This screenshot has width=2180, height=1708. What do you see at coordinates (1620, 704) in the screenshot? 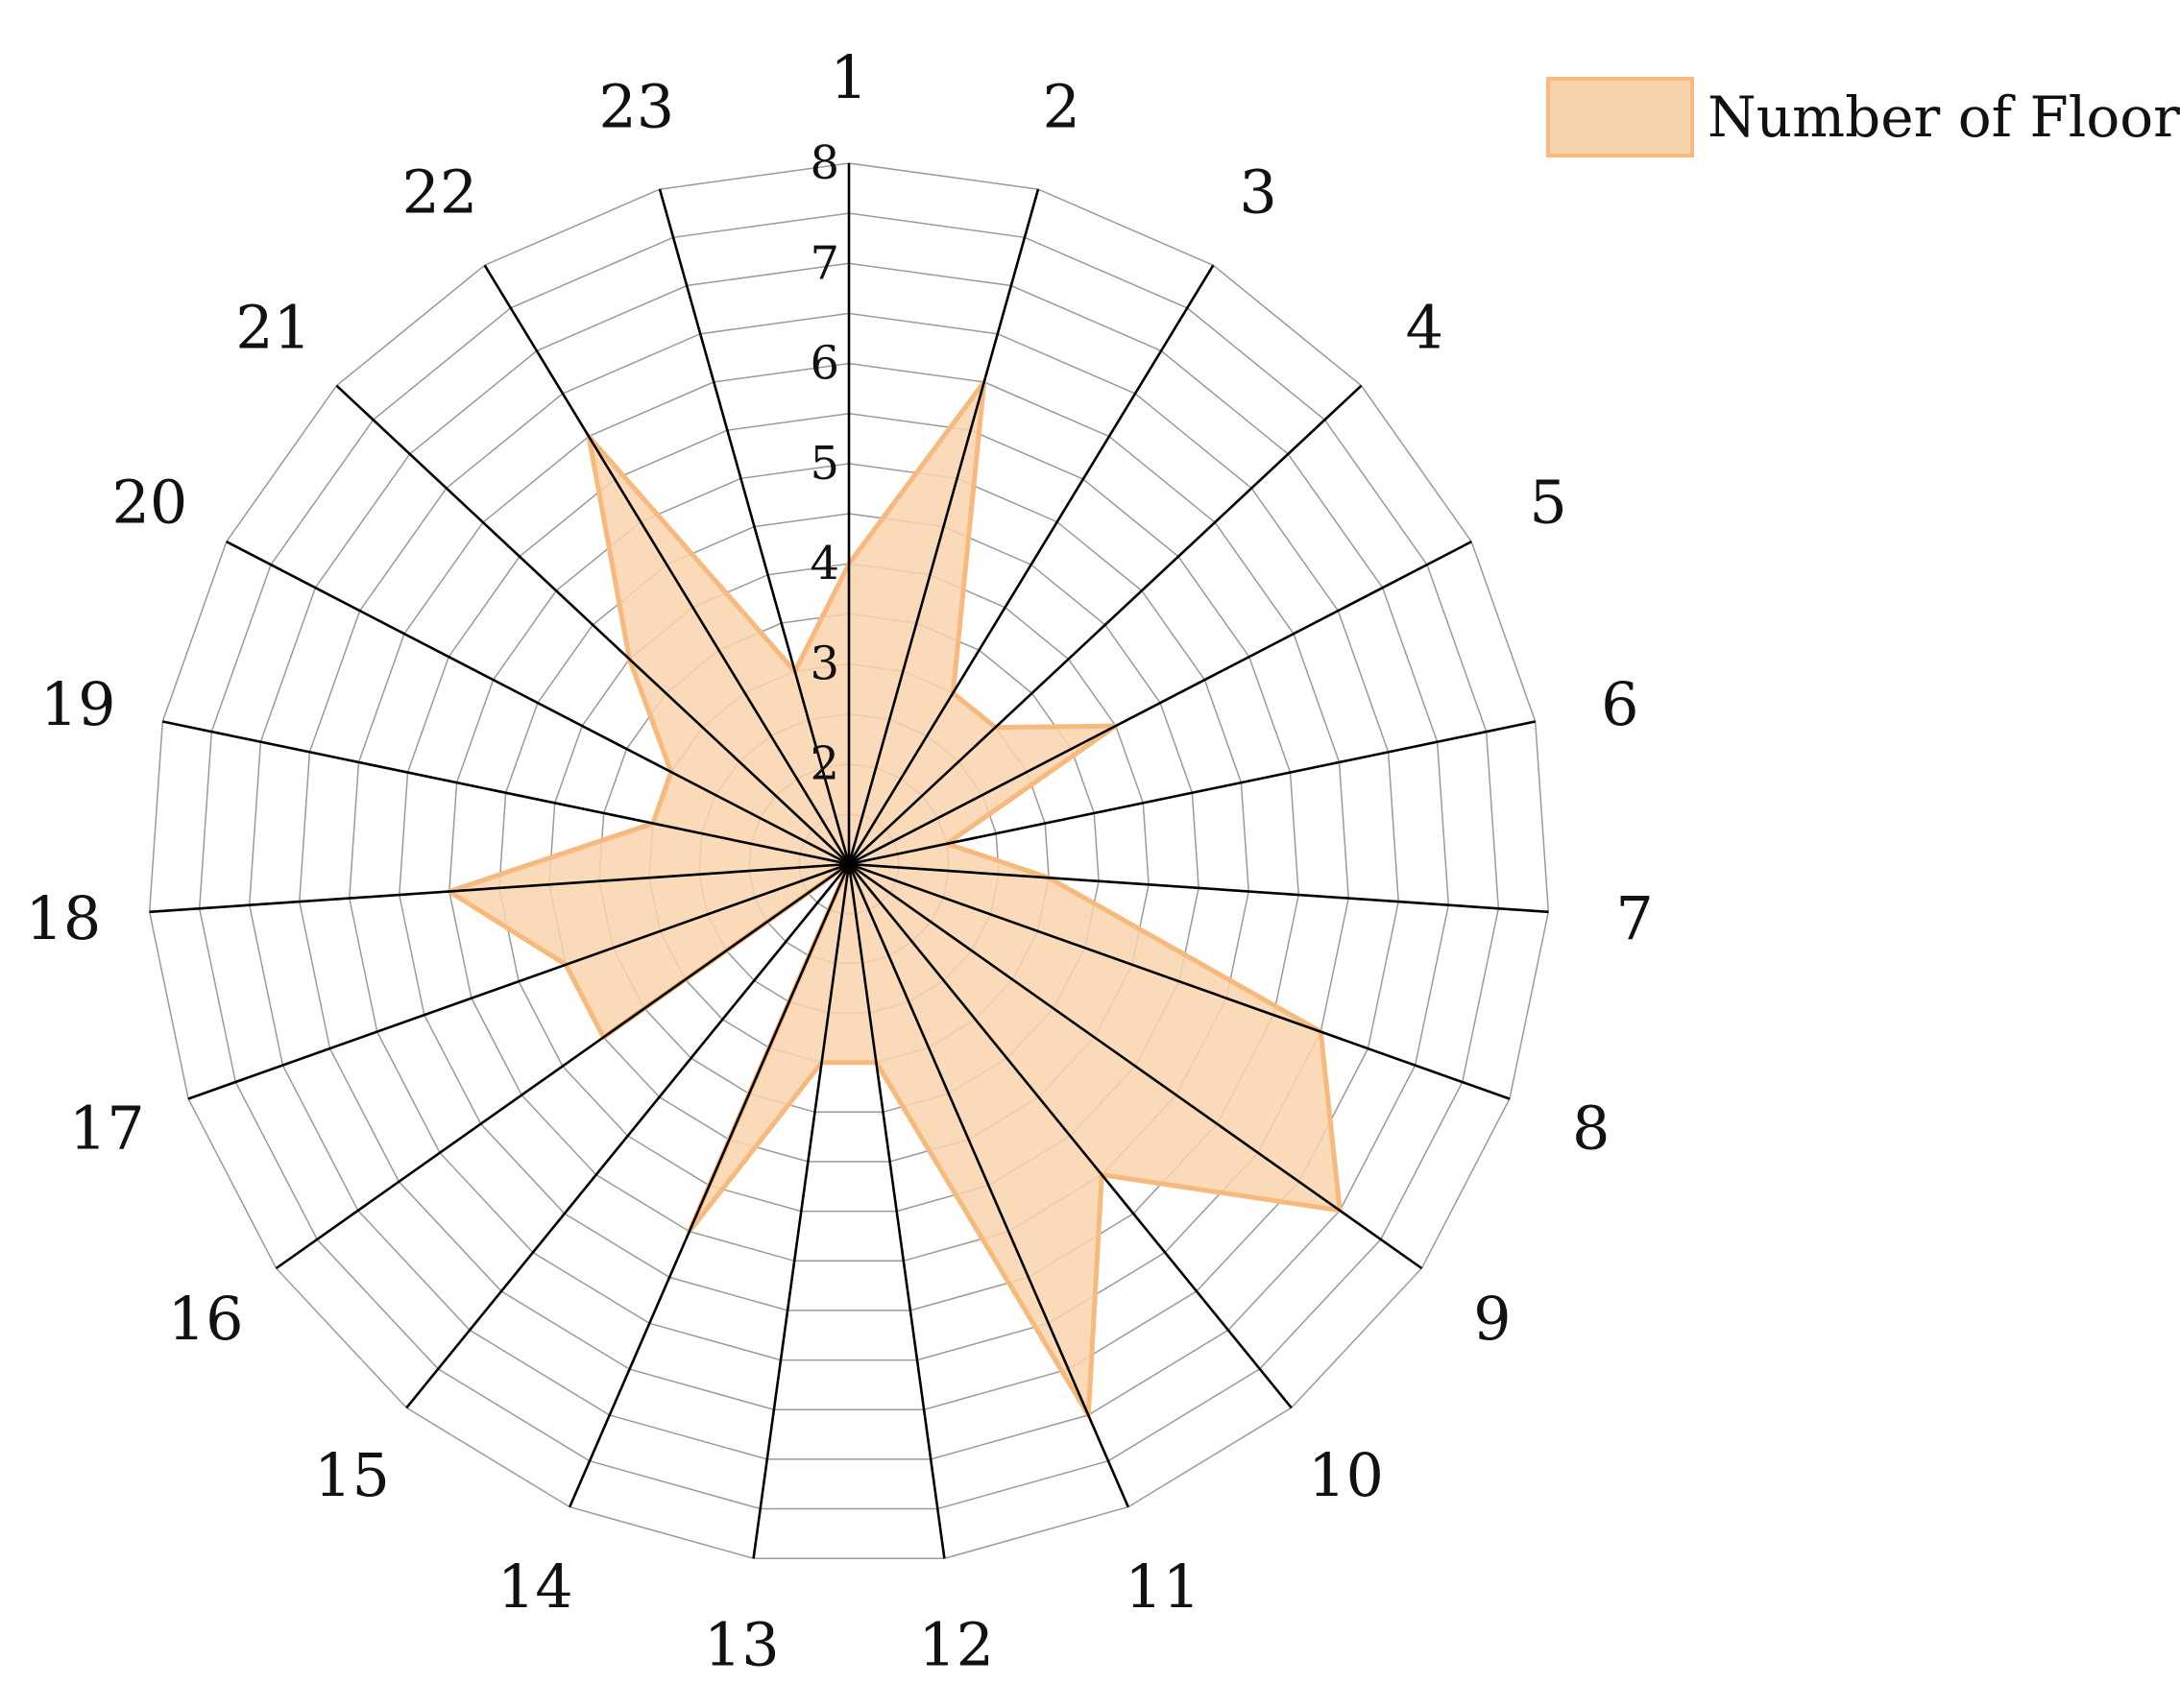
I see `category-label: 6` at bounding box center [1620, 704].